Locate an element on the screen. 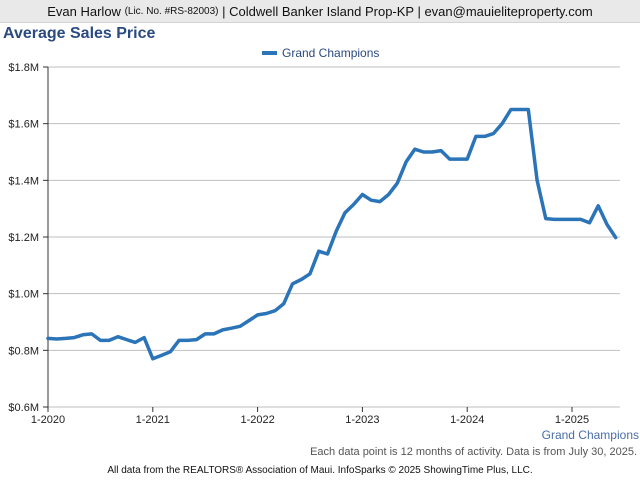  legend: Grand Champions is located at coordinates (320, 53).